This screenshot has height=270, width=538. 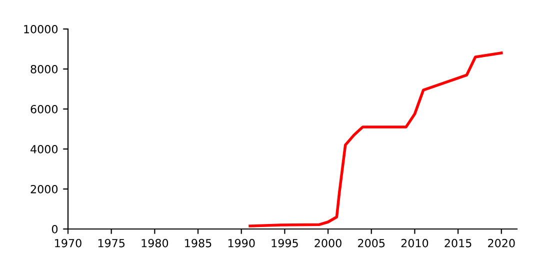 I want to click on y-tick-label: 2000, so click(x=44, y=189).